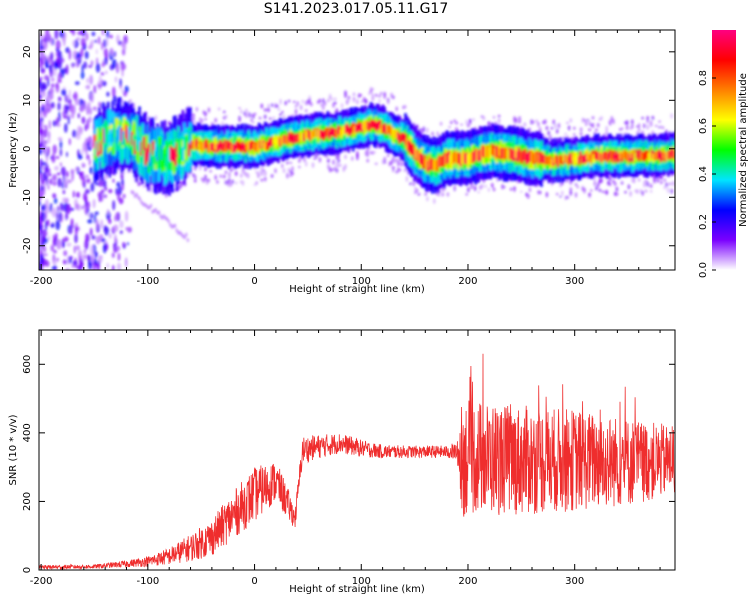 Image resolution: width=750 pixels, height=600 pixels. Describe the element at coordinates (27, 570) in the screenshot. I see `snr-y-tick-label: 0` at that location.